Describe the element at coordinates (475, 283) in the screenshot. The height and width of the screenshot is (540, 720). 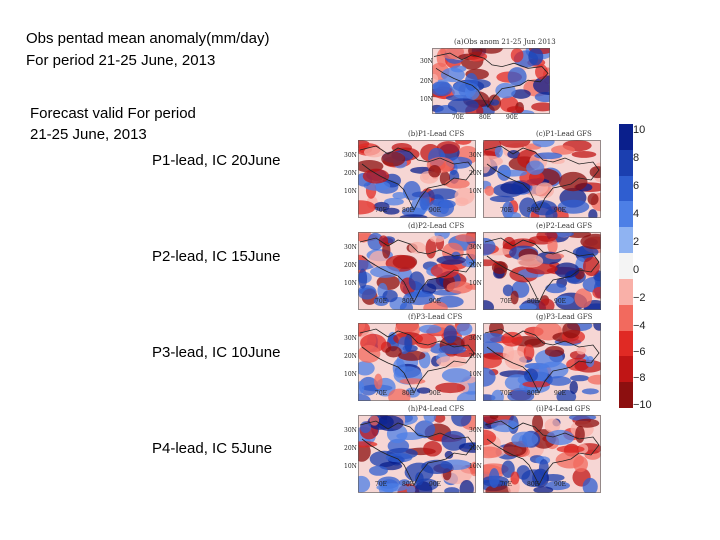
I see `lat-label-10n-e: 10N` at that location.